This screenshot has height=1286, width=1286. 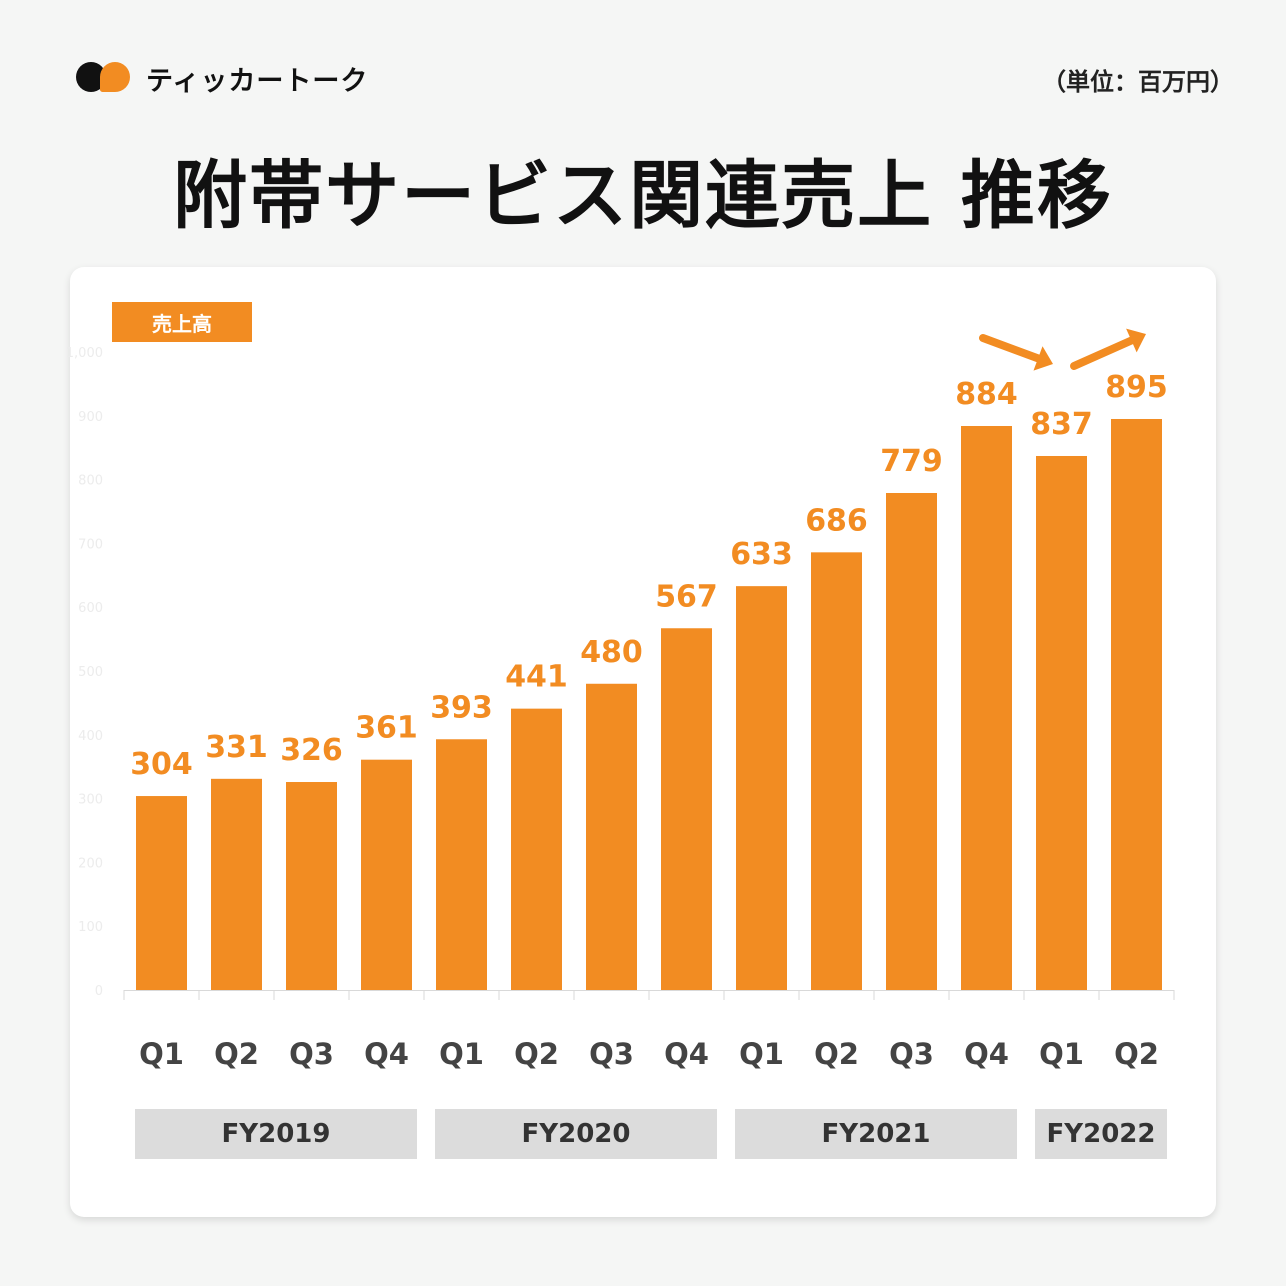 What do you see at coordinates (1061, 424) in the screenshot?
I see `data-label: 837` at bounding box center [1061, 424].